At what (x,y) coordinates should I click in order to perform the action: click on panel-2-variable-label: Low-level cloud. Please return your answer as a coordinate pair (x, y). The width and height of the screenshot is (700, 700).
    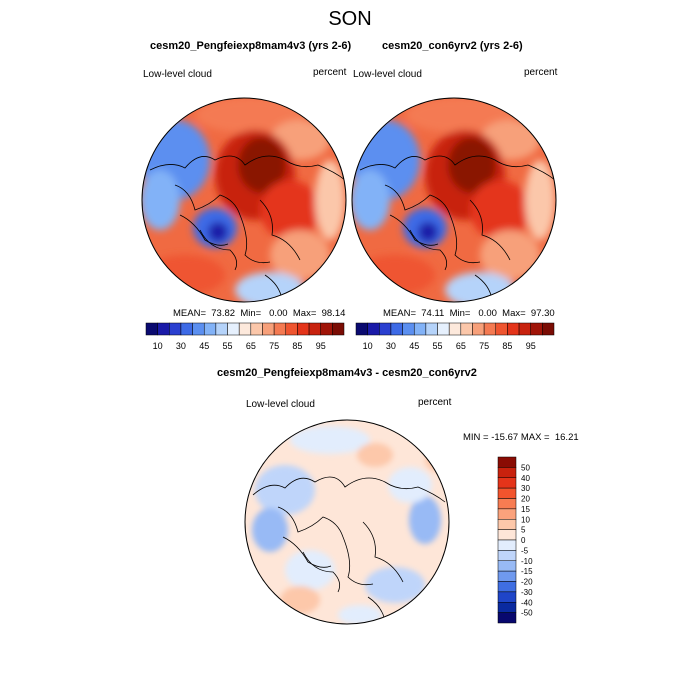
    Looking at the image, I should click on (387, 74).